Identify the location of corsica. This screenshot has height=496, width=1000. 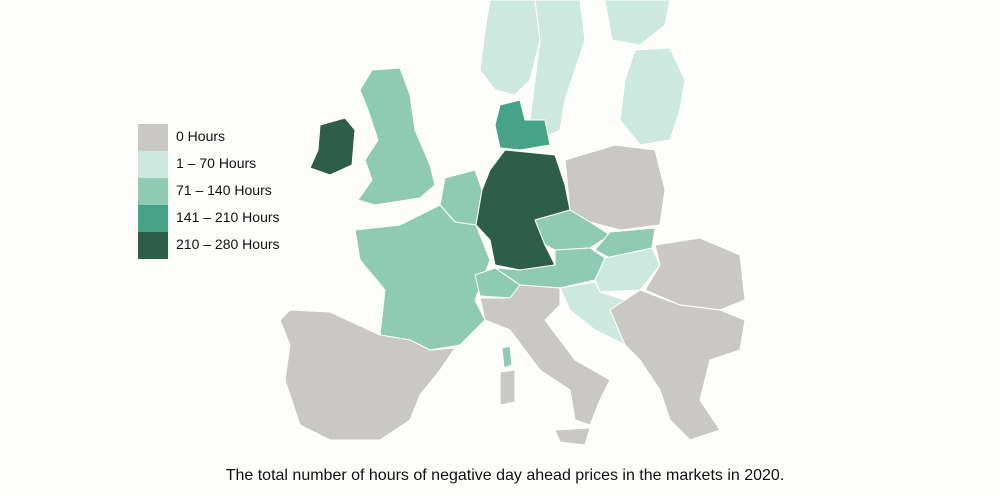
(507, 357).